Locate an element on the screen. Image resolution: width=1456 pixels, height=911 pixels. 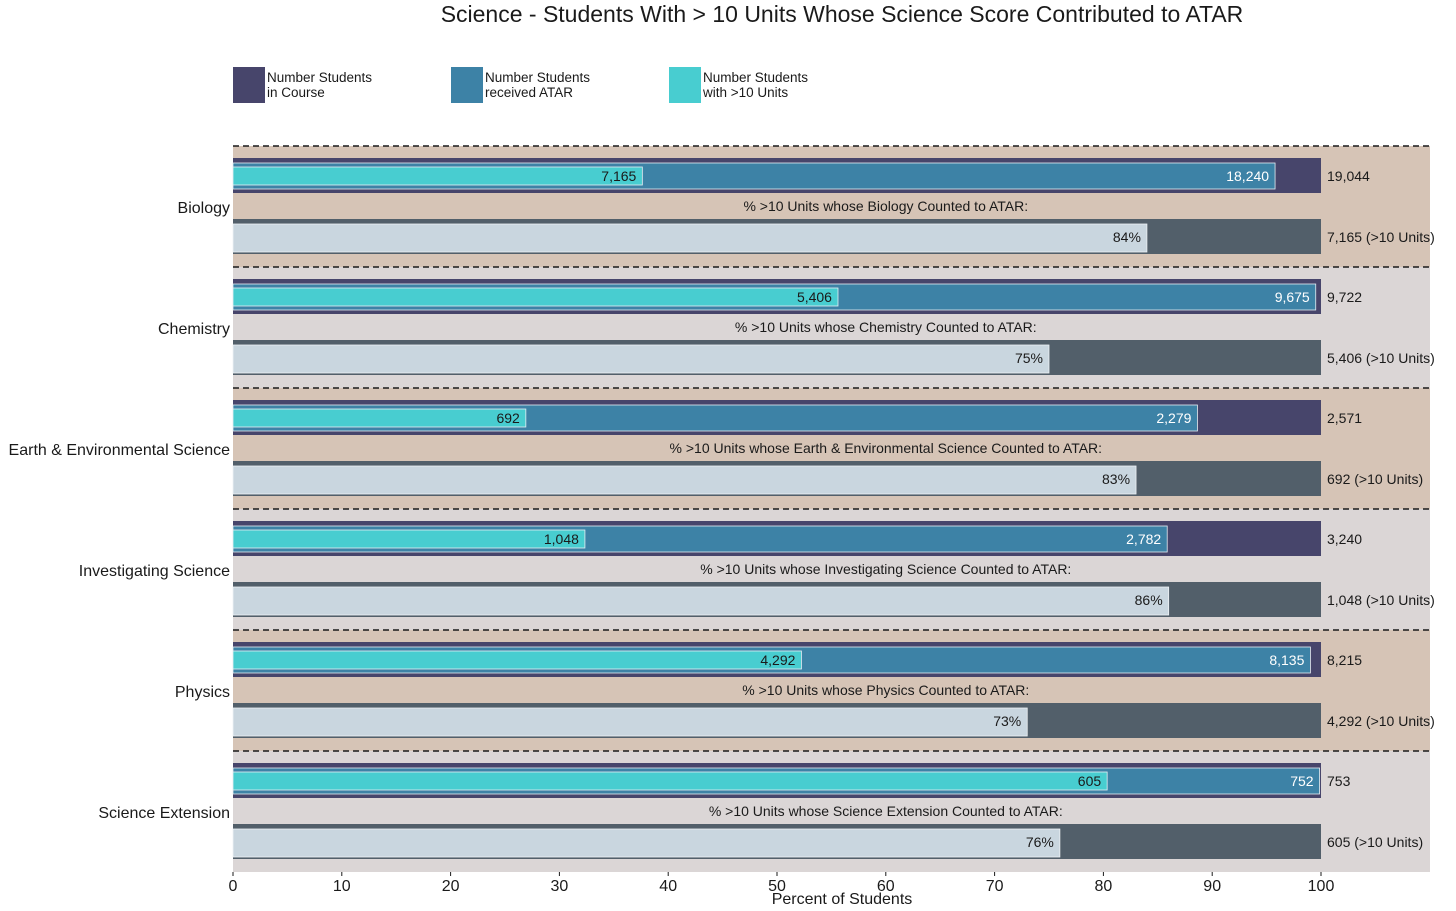
bar-course-label: 19,044 is located at coordinates (1348, 176).